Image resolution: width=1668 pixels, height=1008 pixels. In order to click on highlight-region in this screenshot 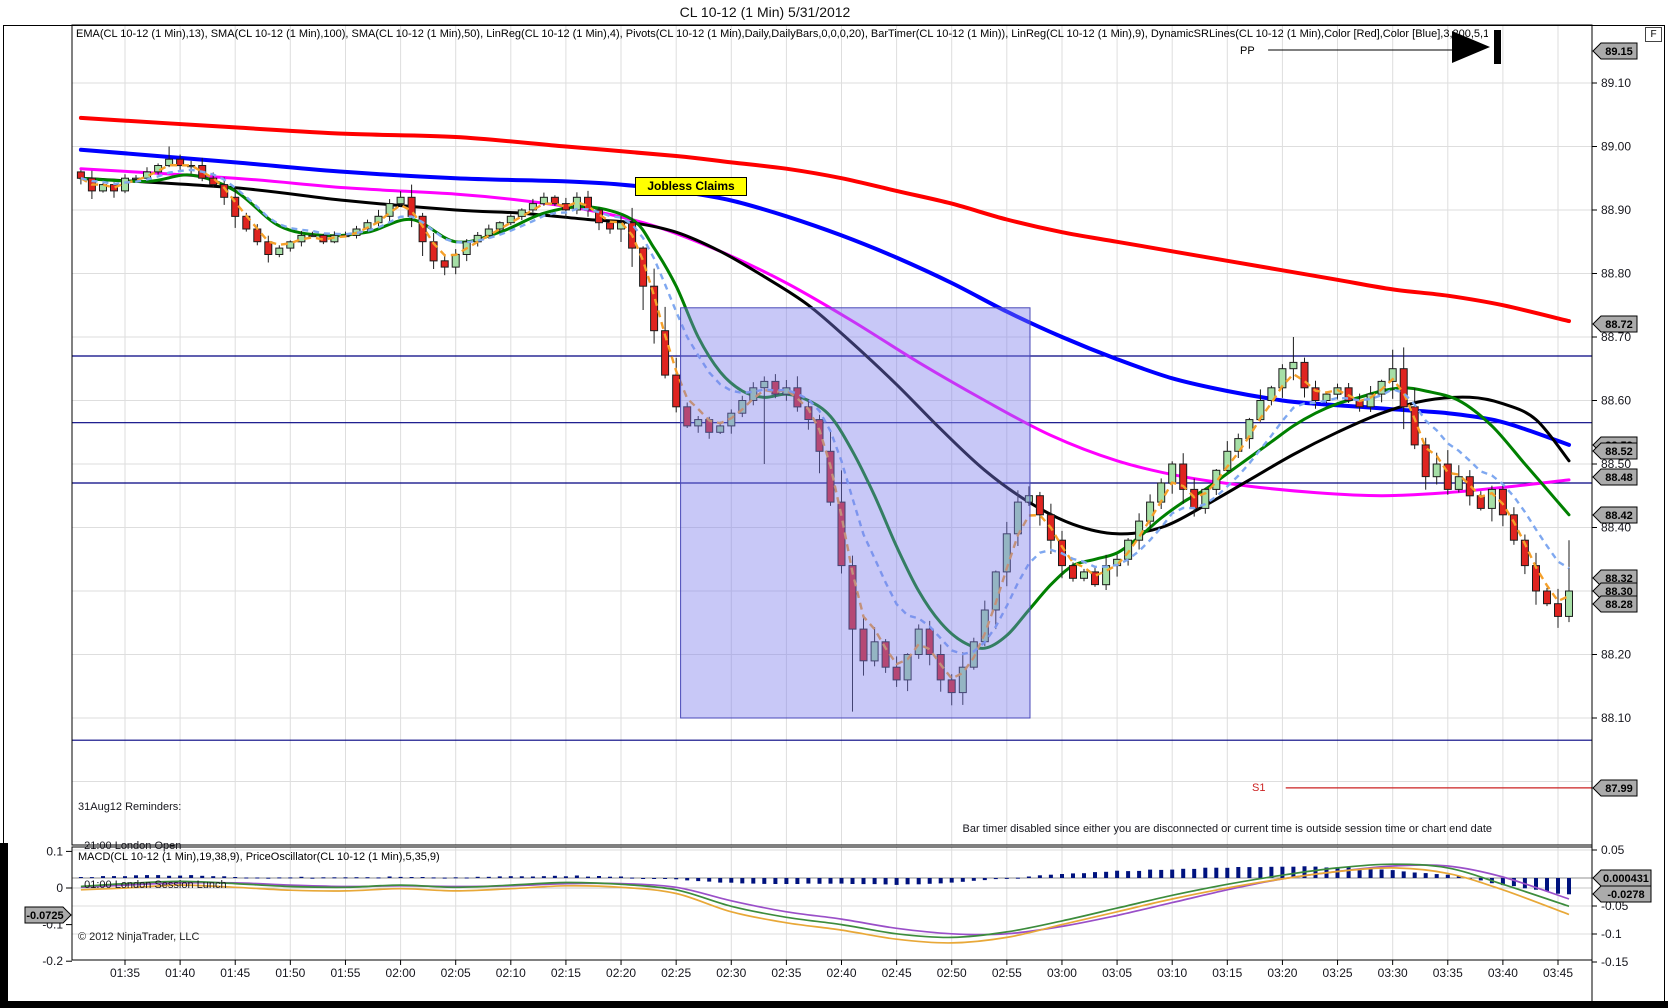, I will do `click(855, 513)`.